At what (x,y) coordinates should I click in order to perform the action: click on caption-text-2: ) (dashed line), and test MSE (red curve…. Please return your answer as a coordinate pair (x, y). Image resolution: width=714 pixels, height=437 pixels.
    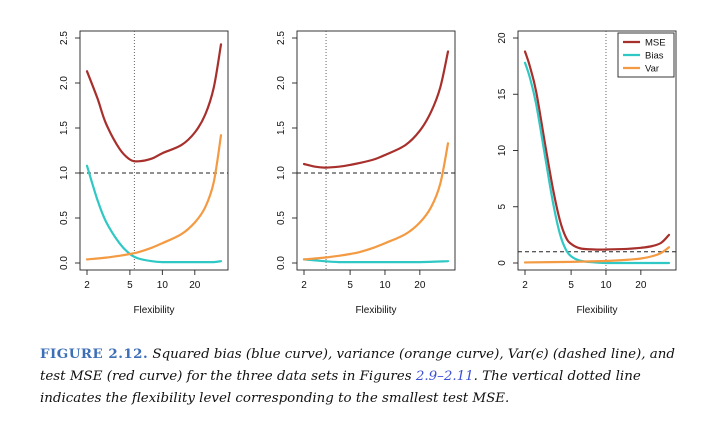
    Looking at the image, I should click on (357, 365).